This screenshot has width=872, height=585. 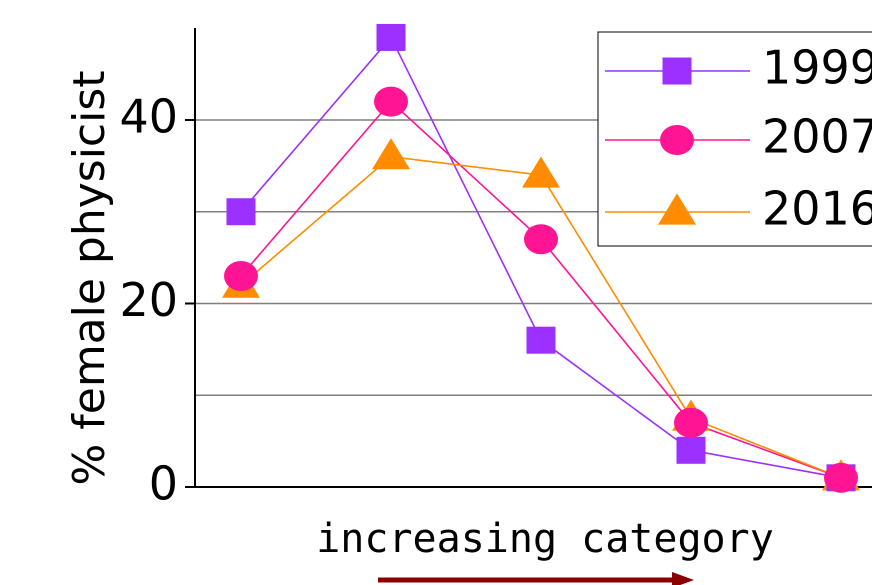 I want to click on direction-arrow, so click(x=536, y=578).